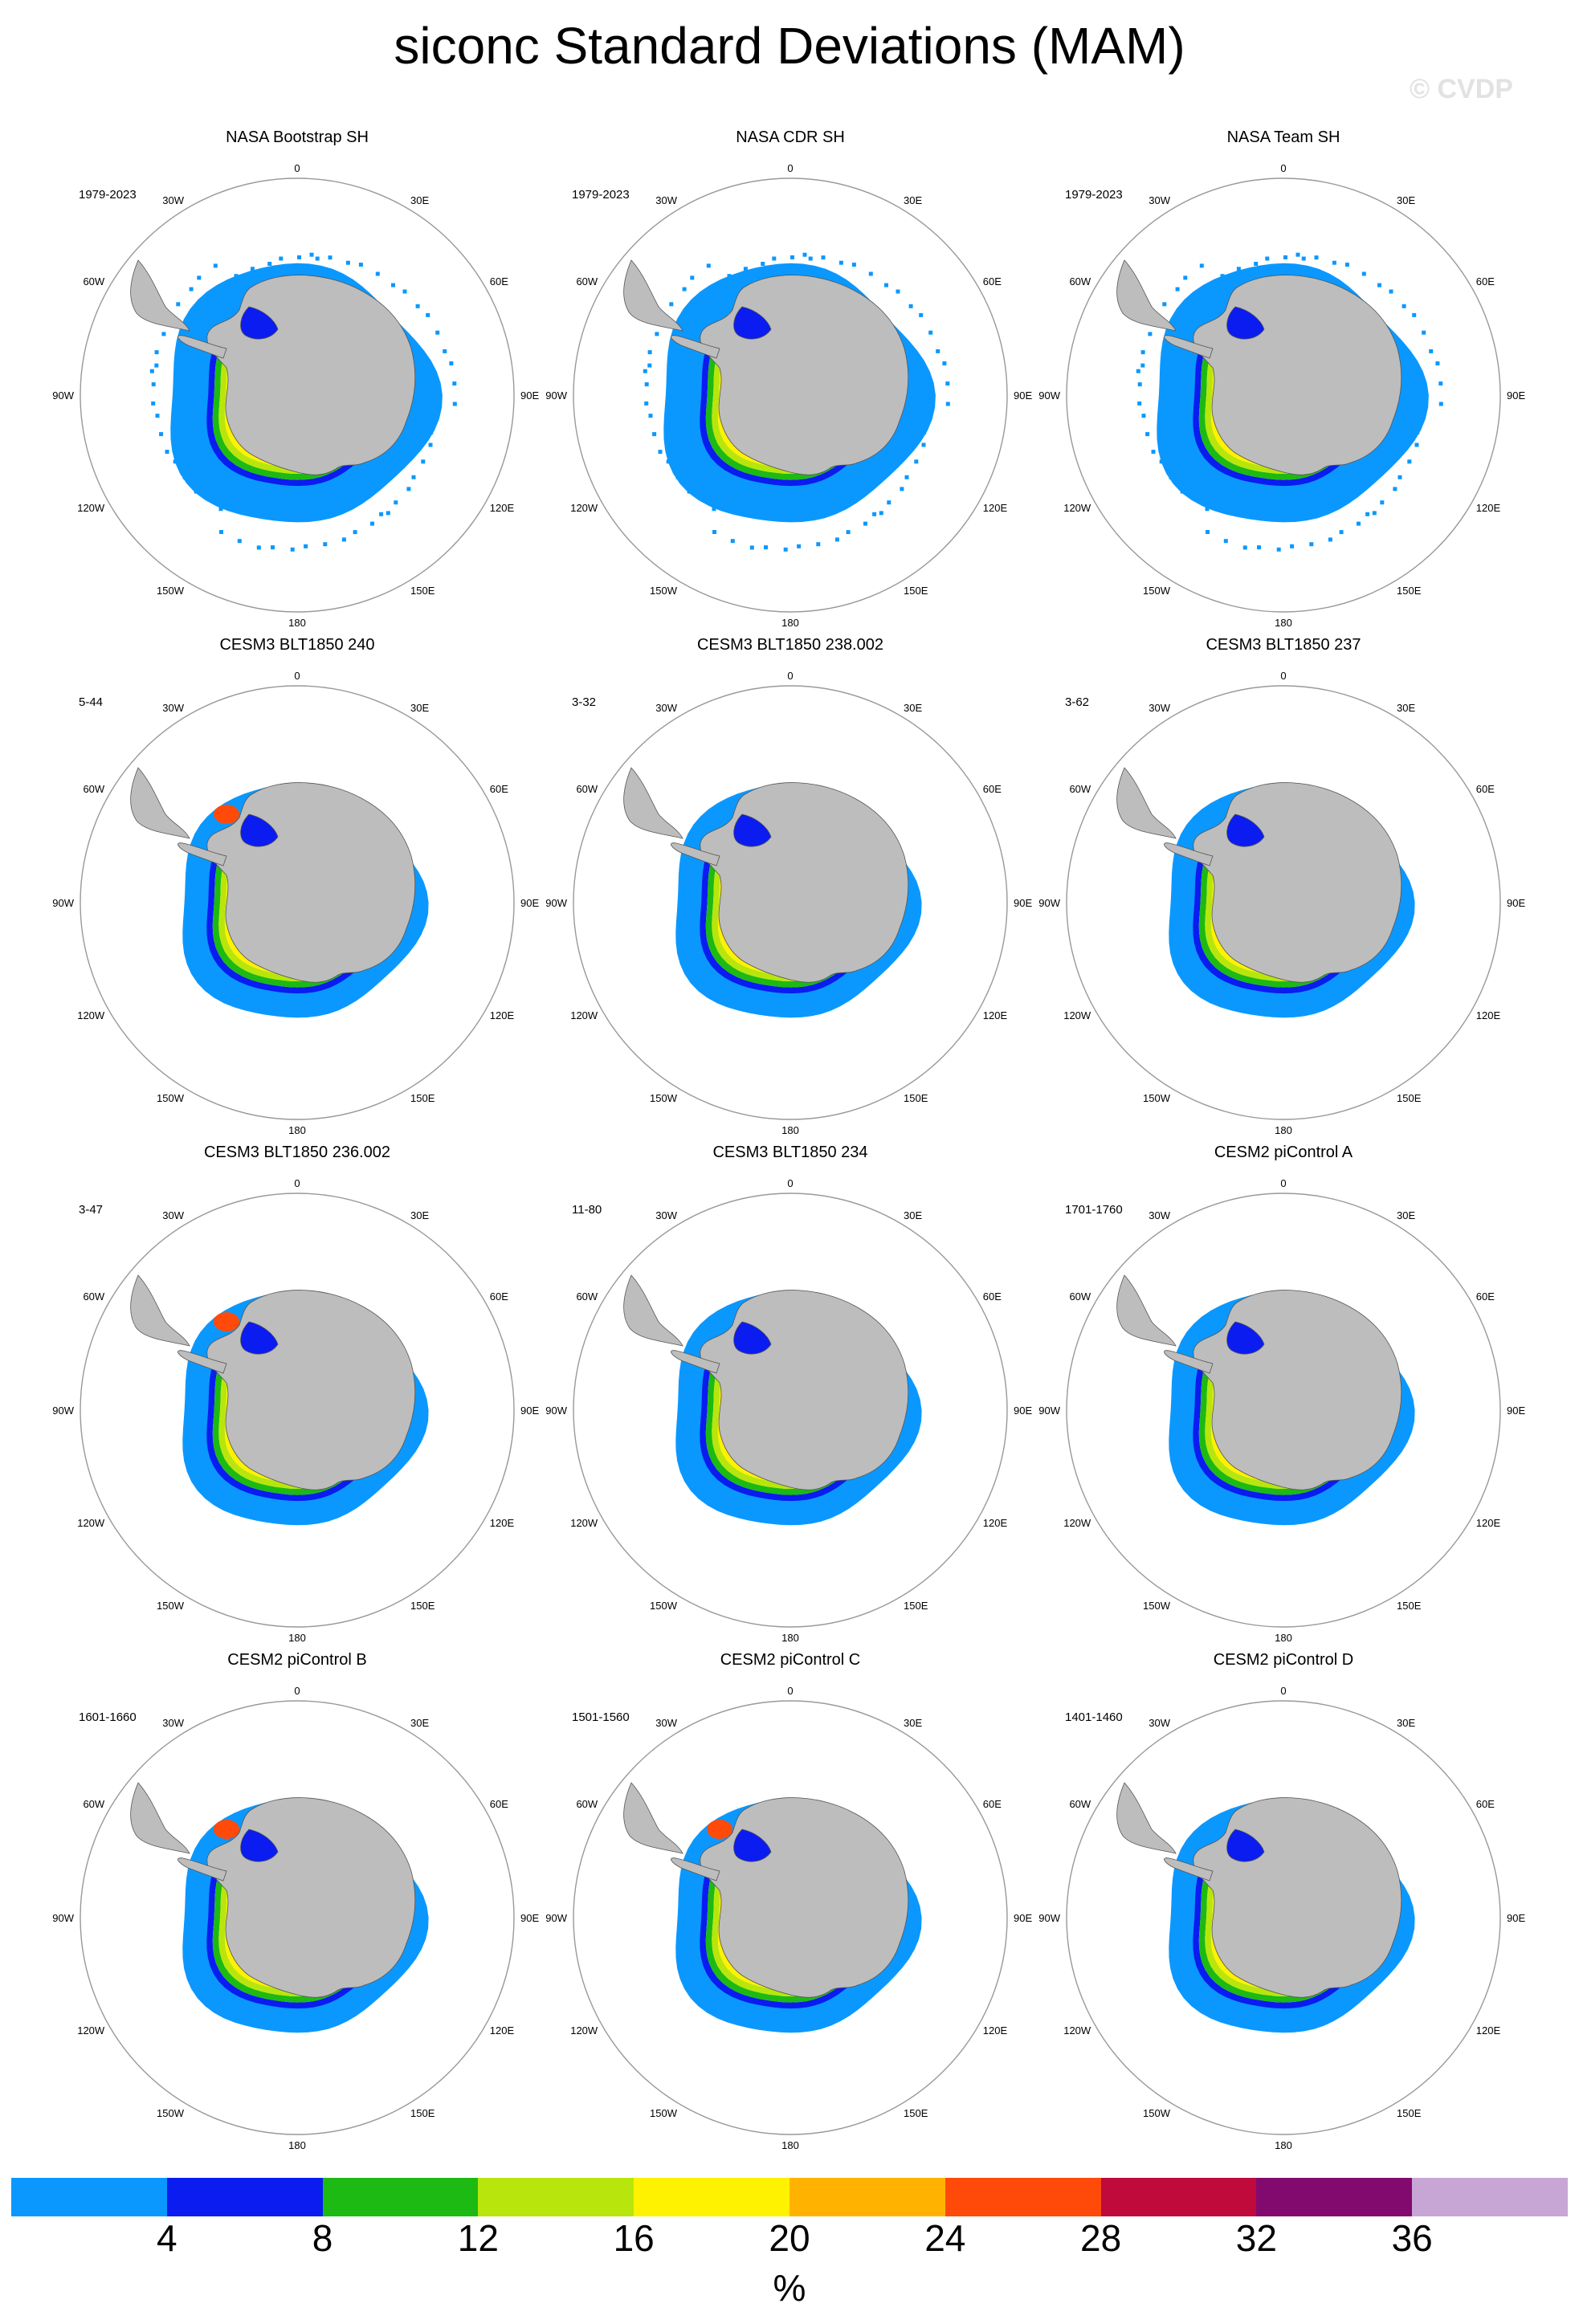 Image resolution: width=1579 pixels, height=2324 pixels. What do you see at coordinates (789, 645) in the screenshot?
I see `panel-title: CESM3 BLT1850 238.002` at bounding box center [789, 645].